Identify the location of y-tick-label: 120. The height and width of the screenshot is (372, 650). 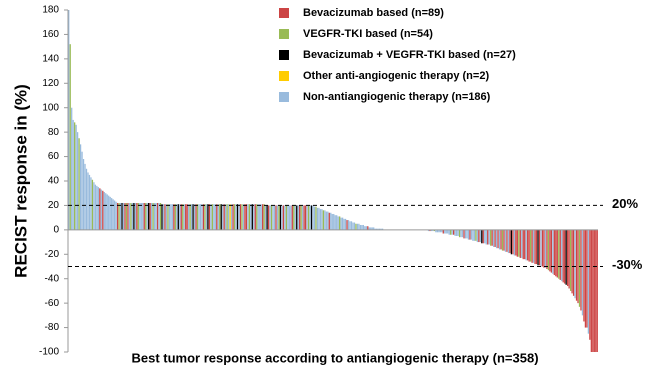
(50, 83).